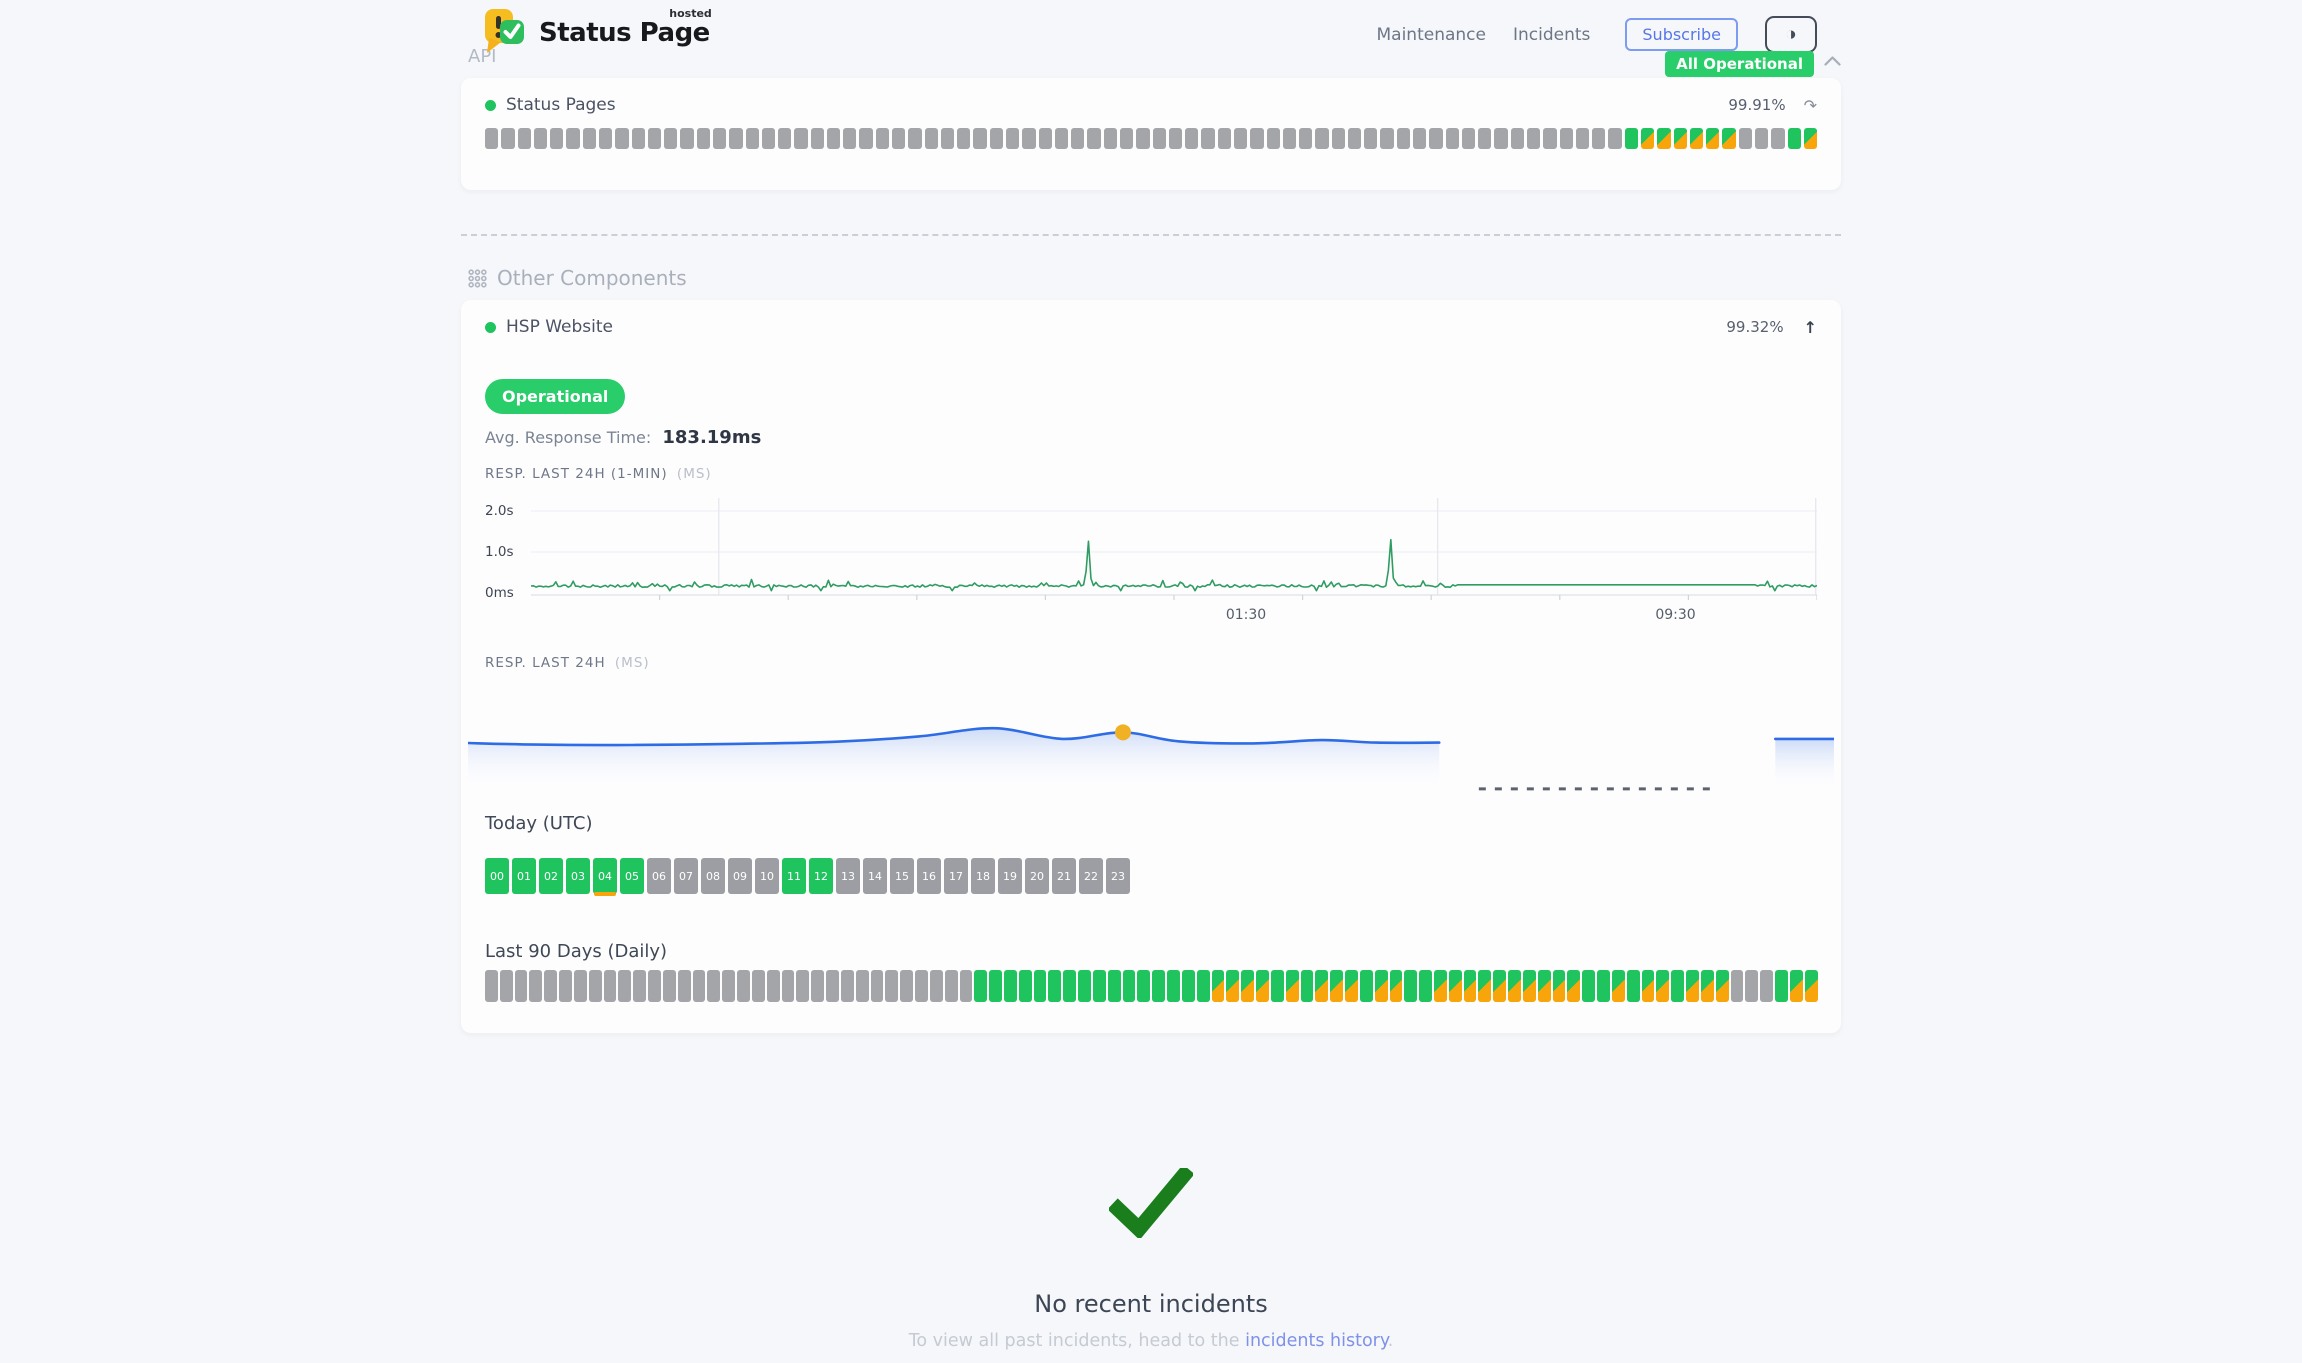 The height and width of the screenshot is (1363, 2302). I want to click on daily-chart-label: RESP. LAST 24H (MS), so click(1151, 663).